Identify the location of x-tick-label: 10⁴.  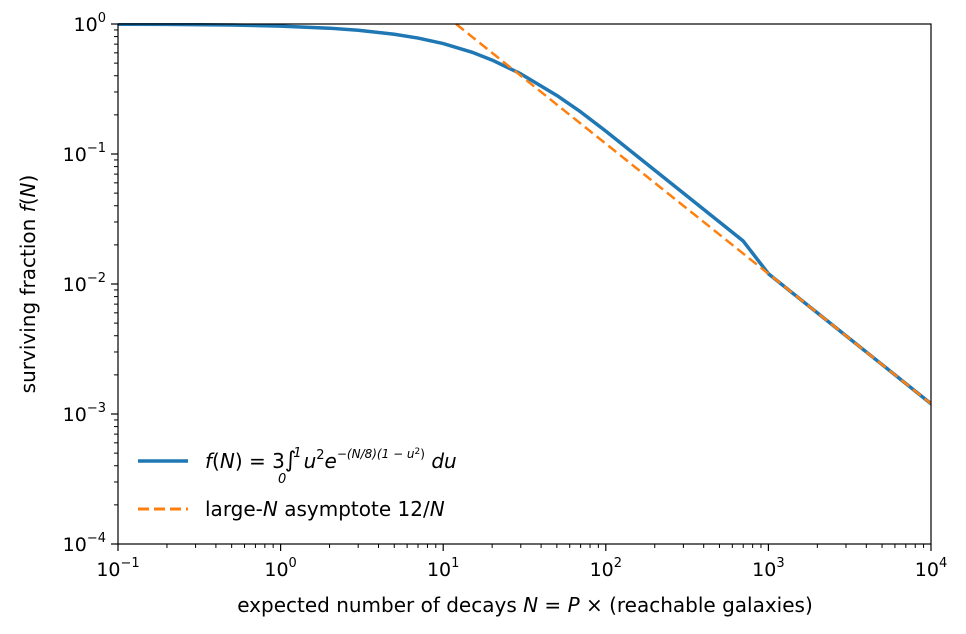
(931, 568).